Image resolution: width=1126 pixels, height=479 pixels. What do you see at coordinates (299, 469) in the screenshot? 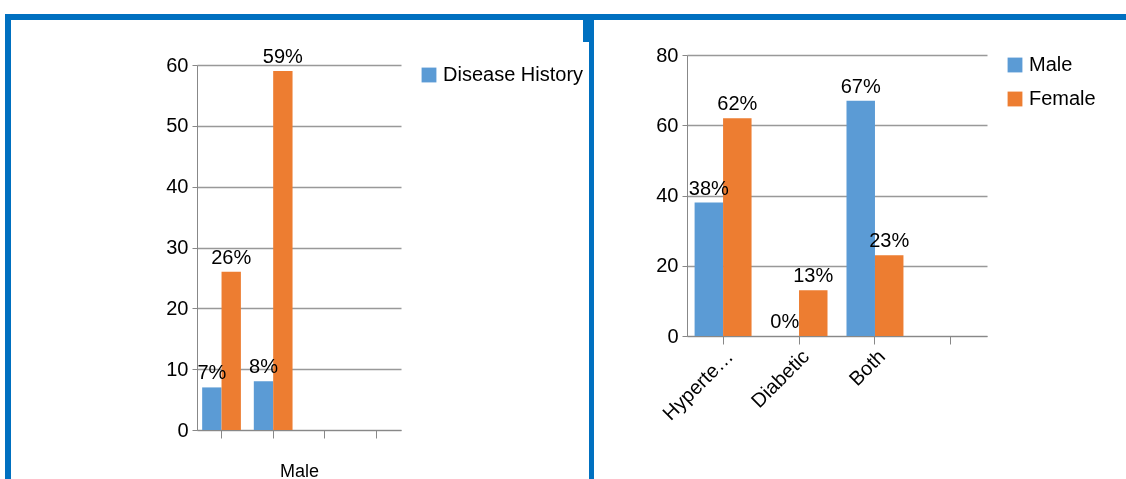
I see `x-axis-title: Male` at bounding box center [299, 469].